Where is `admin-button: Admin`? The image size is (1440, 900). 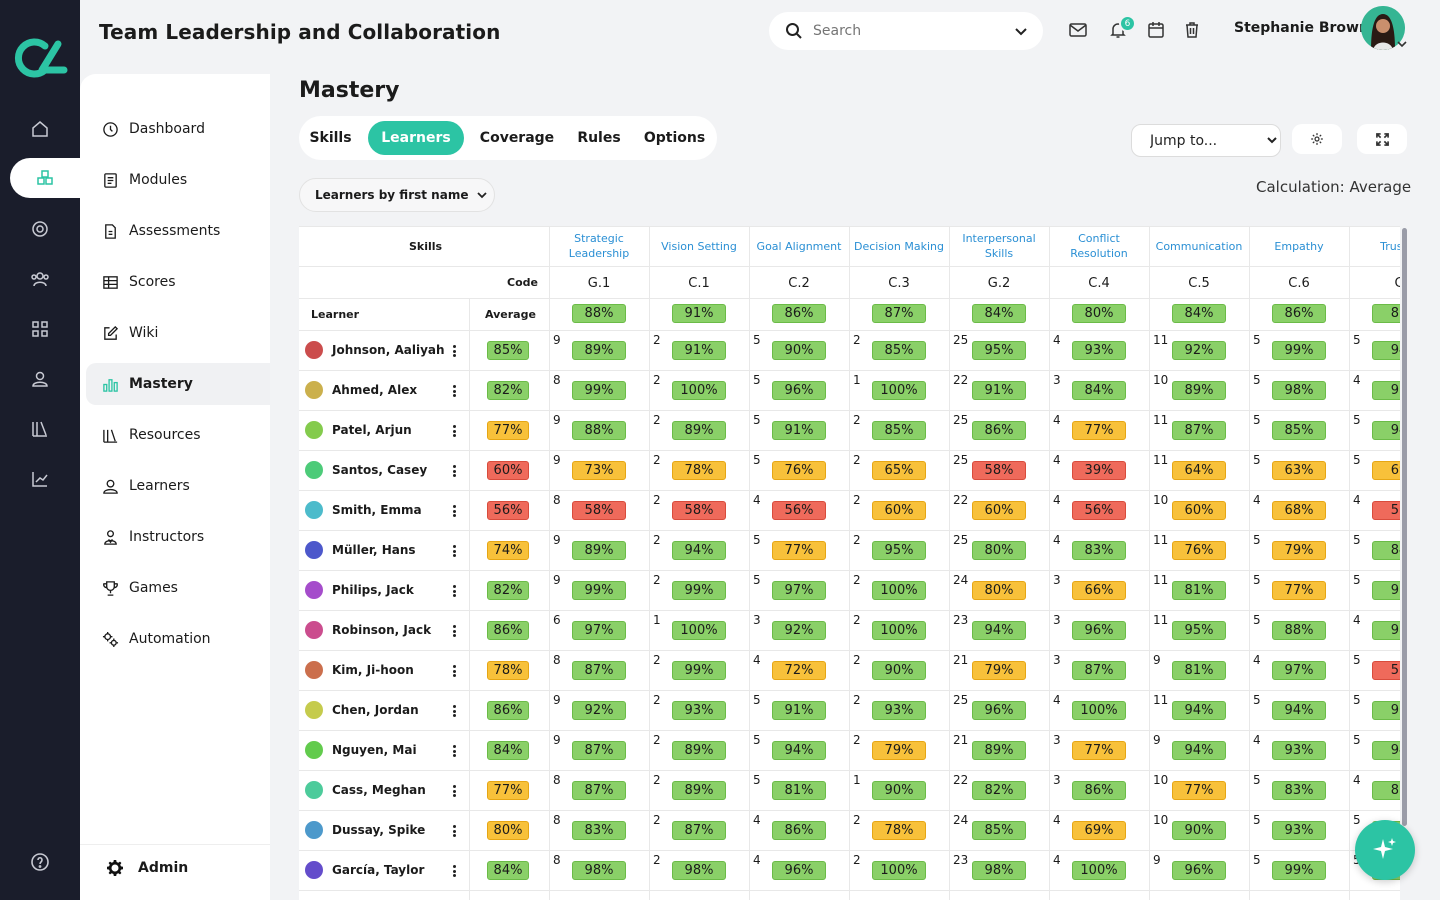 admin-button: Admin is located at coordinates (175, 867).